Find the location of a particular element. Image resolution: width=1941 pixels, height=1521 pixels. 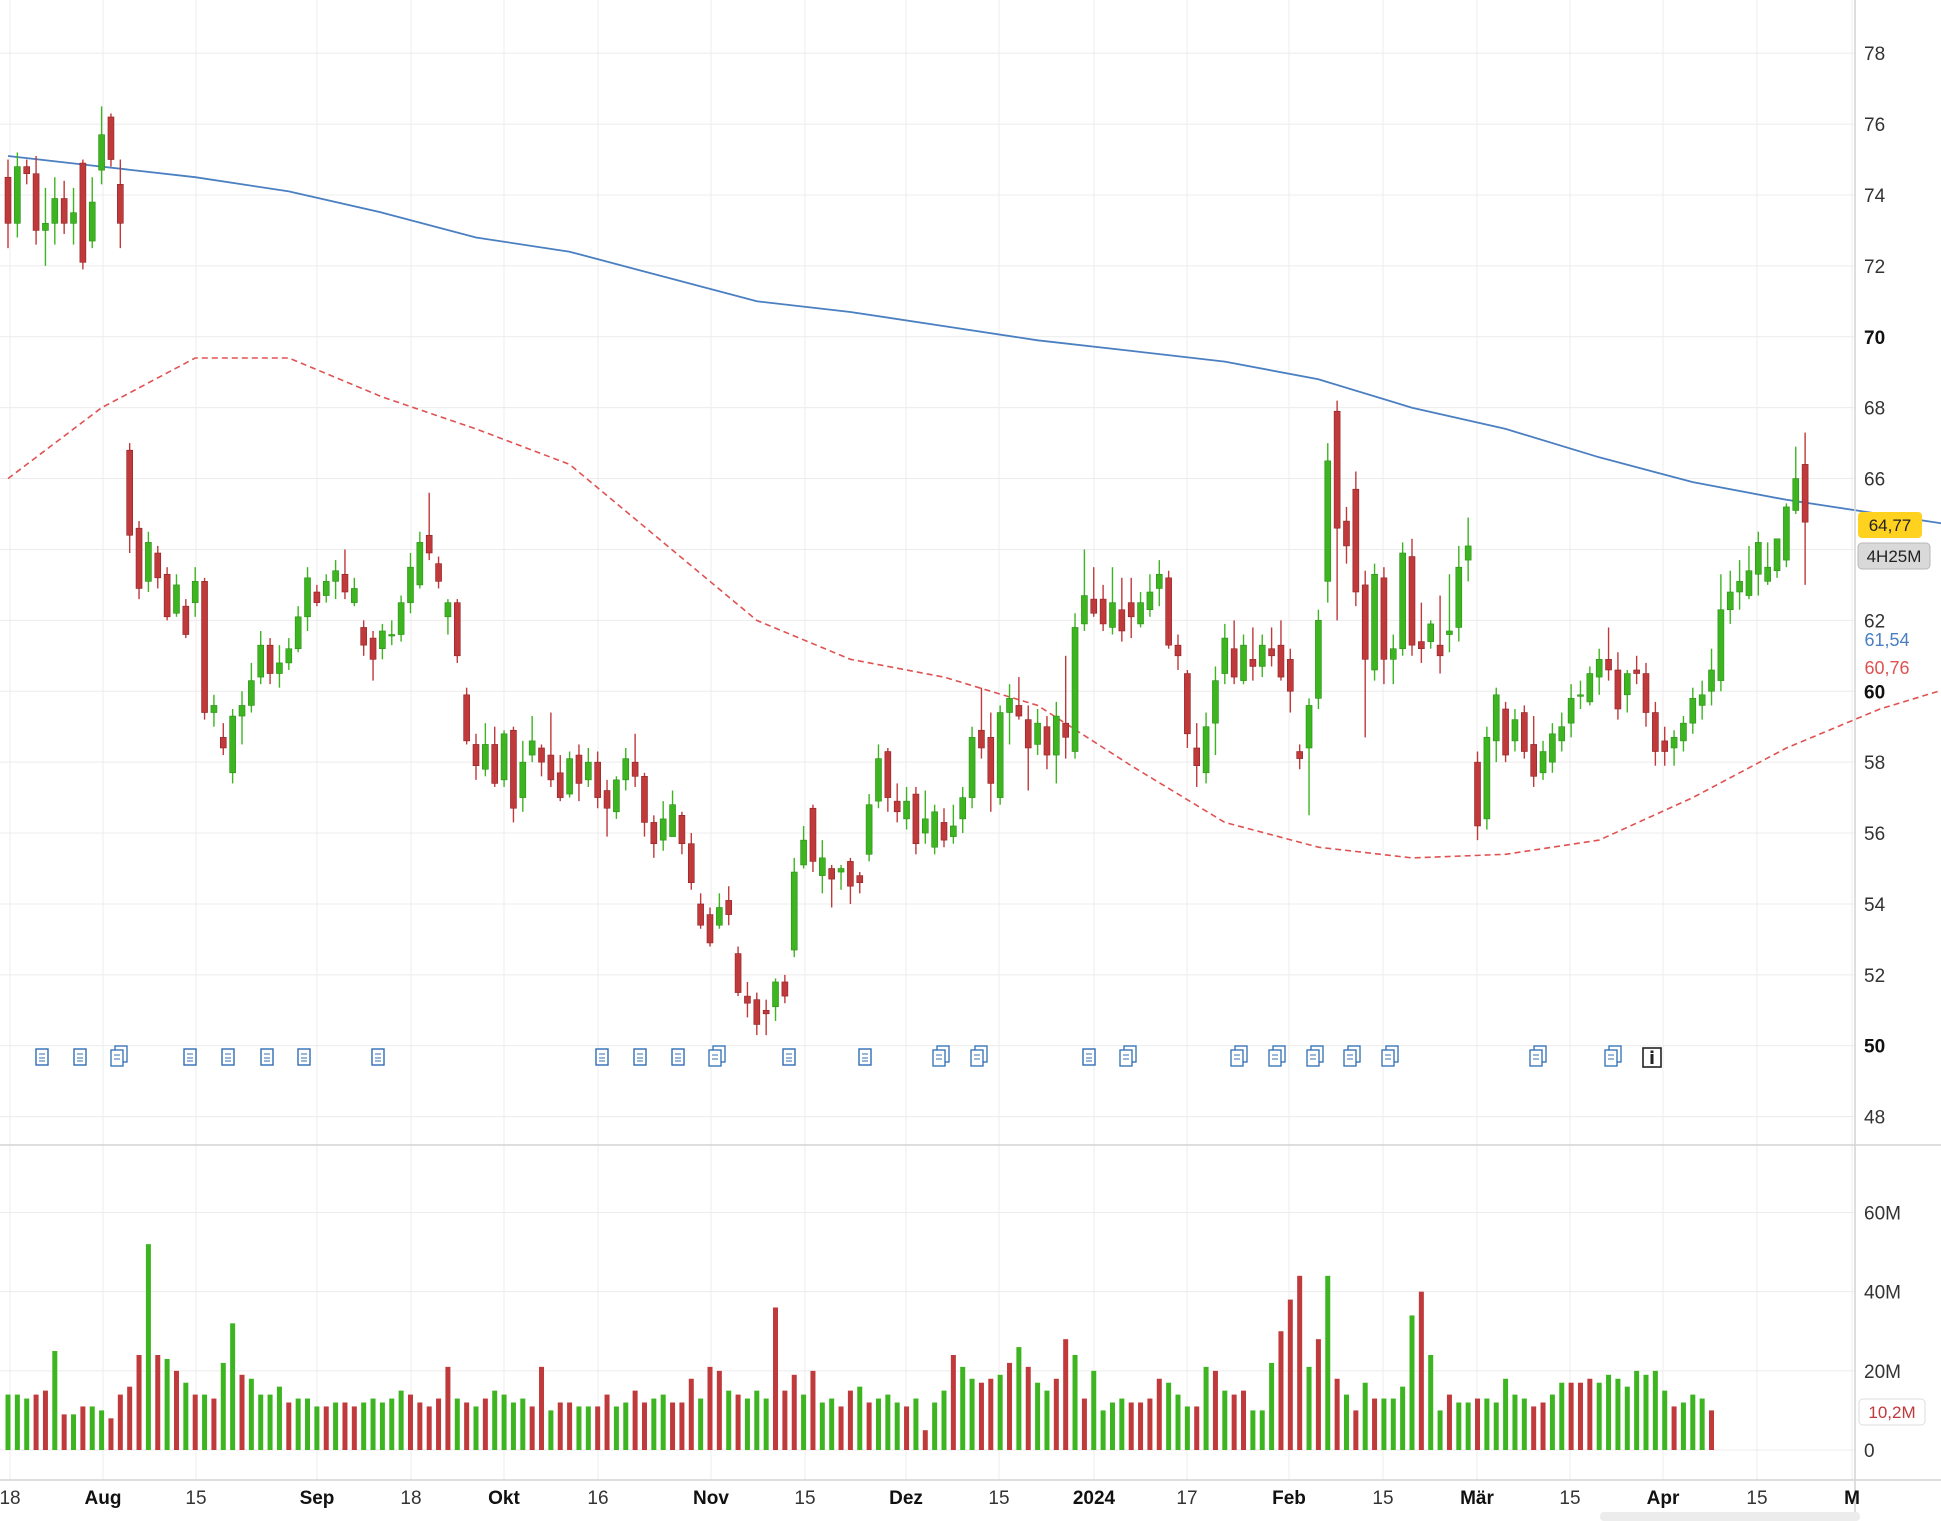

x-tick-label: Aug is located at coordinates (103, 1498).